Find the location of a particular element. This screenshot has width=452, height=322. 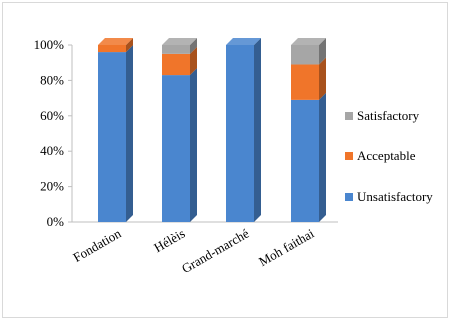

legend-label: Acceptable is located at coordinates (386, 155).